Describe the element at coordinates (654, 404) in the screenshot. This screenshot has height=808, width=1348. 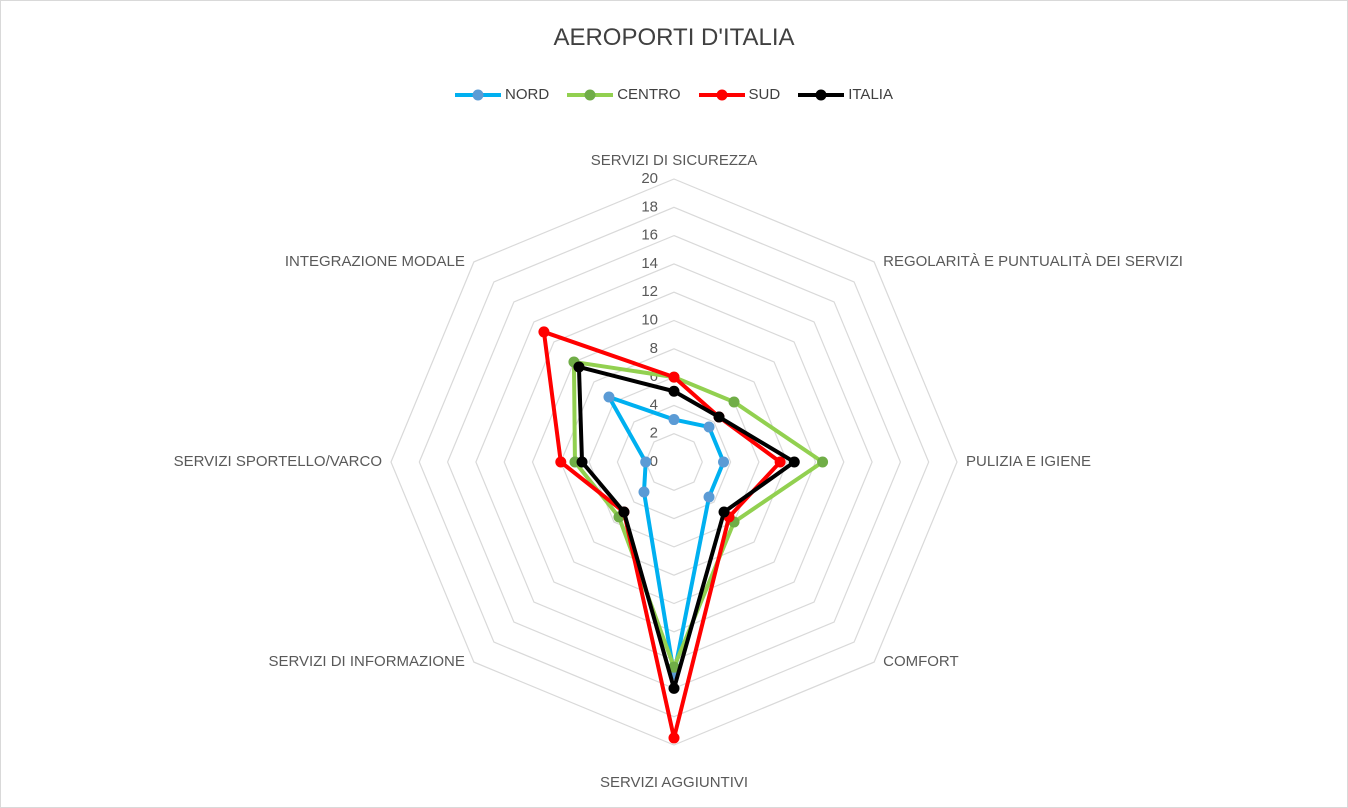
I see `tick-label: 4` at that location.